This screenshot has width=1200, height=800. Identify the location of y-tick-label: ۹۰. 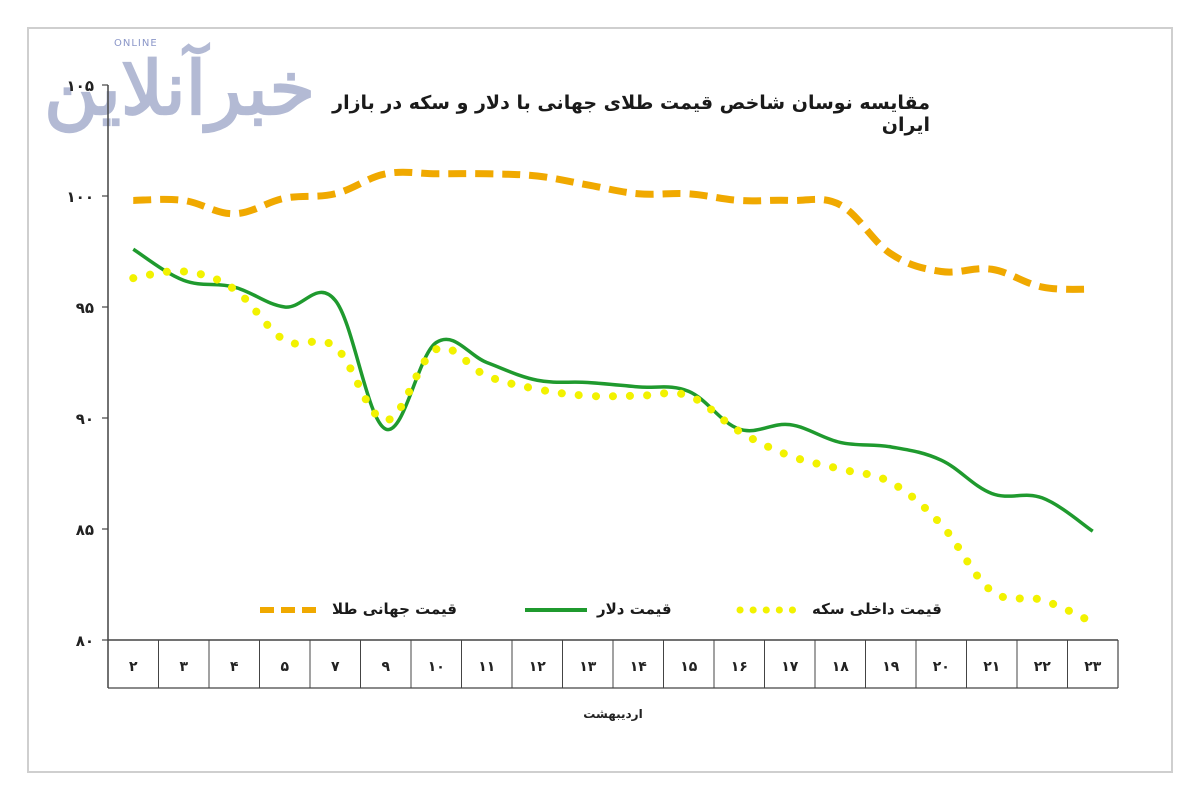
(85, 419).